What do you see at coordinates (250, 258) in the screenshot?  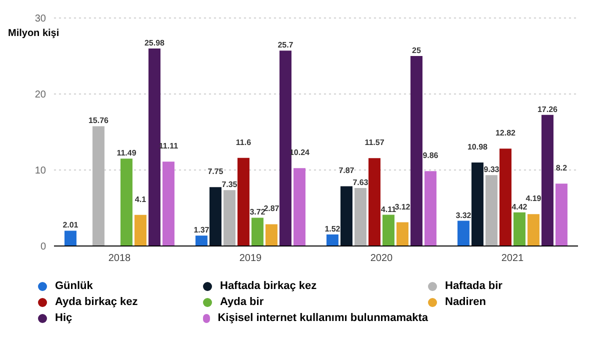 I see `x-tick-label: 2019` at bounding box center [250, 258].